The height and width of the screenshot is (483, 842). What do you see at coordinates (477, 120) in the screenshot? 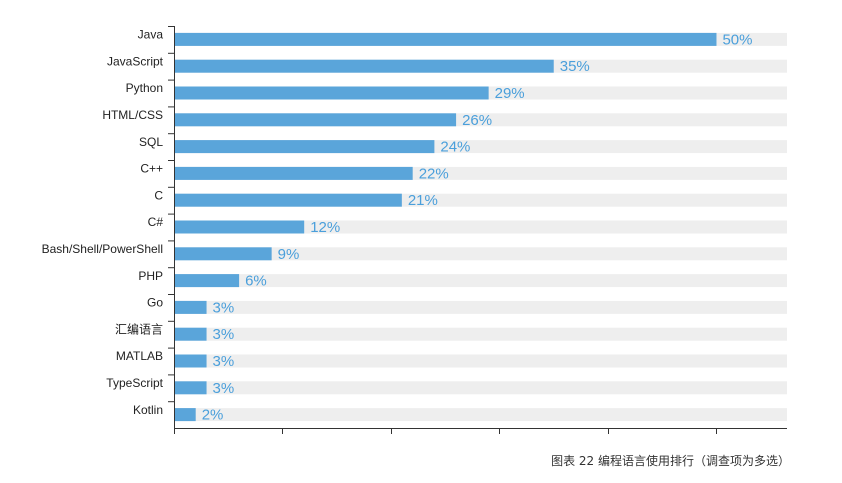
I see `value-label: 26%` at bounding box center [477, 120].